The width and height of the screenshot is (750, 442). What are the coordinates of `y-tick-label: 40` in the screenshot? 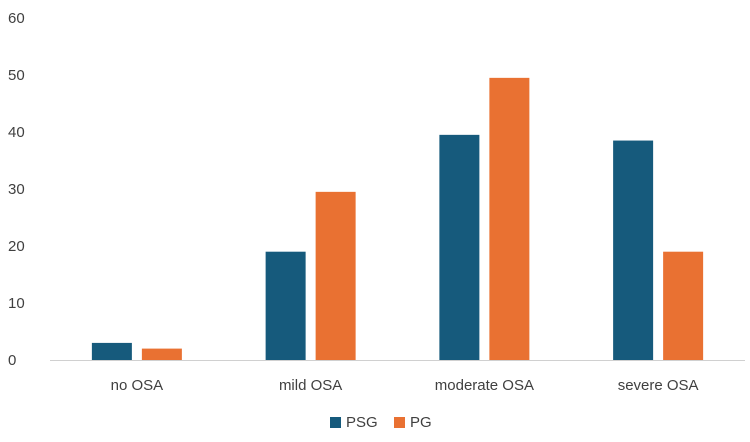 It's located at (16, 132).